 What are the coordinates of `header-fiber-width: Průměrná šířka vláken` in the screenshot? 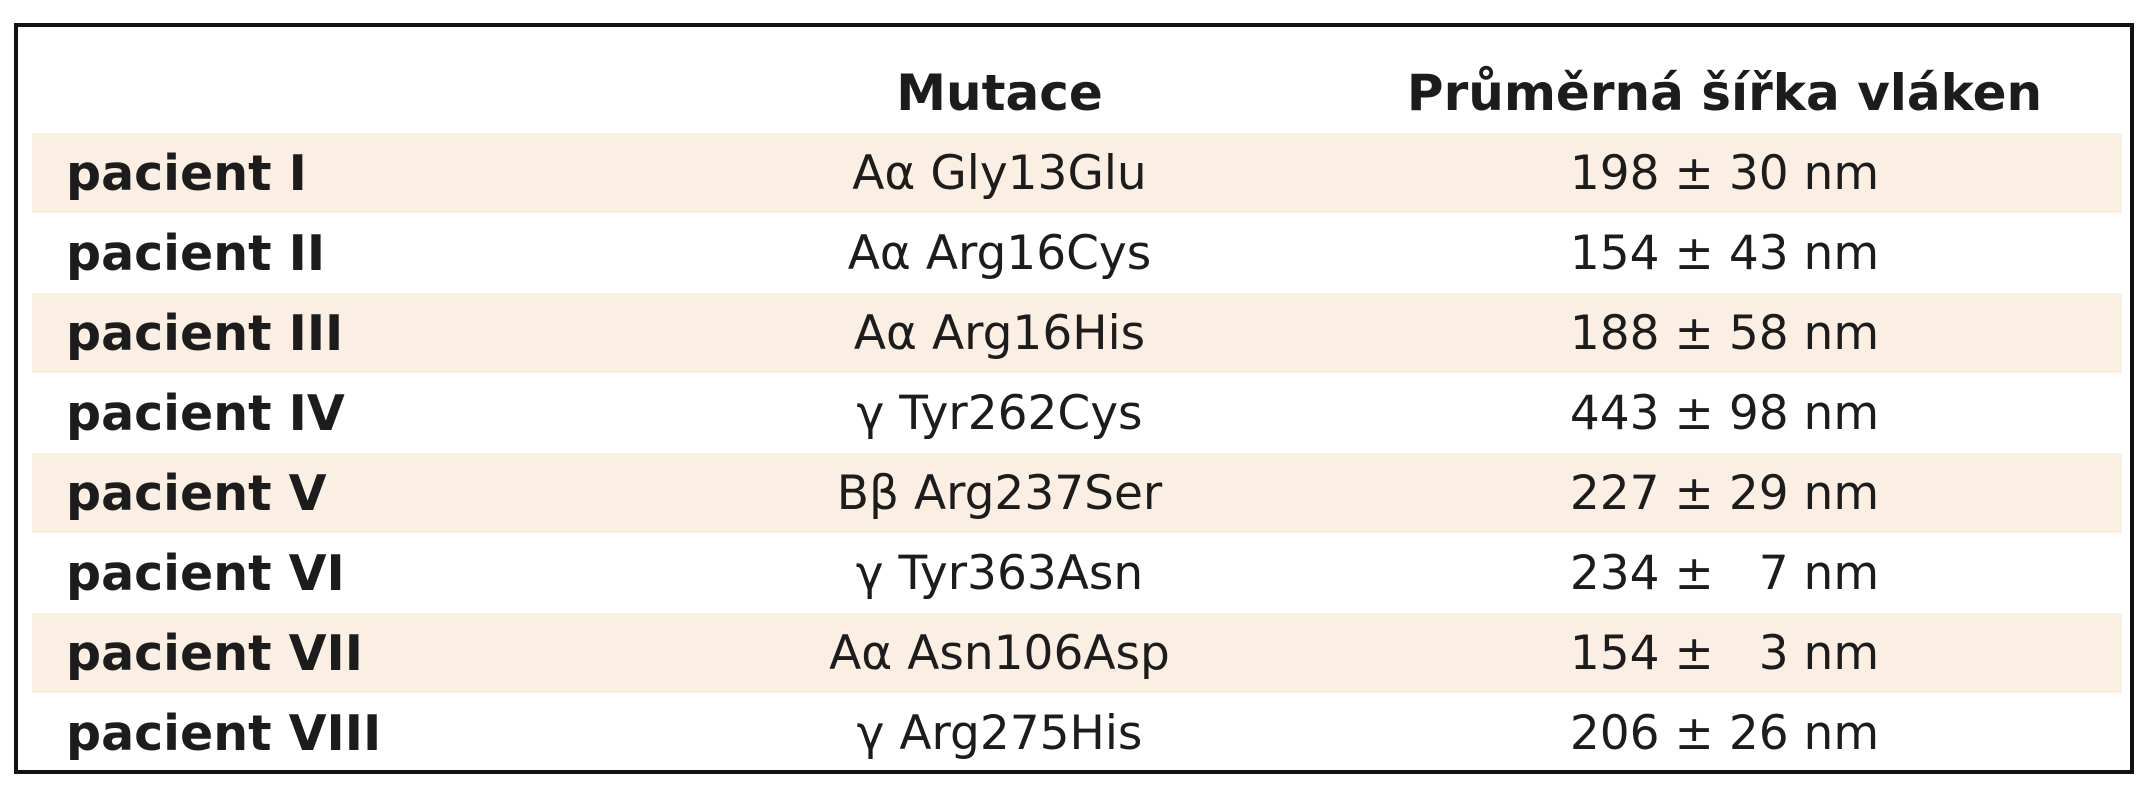 It's located at (1724, 93).